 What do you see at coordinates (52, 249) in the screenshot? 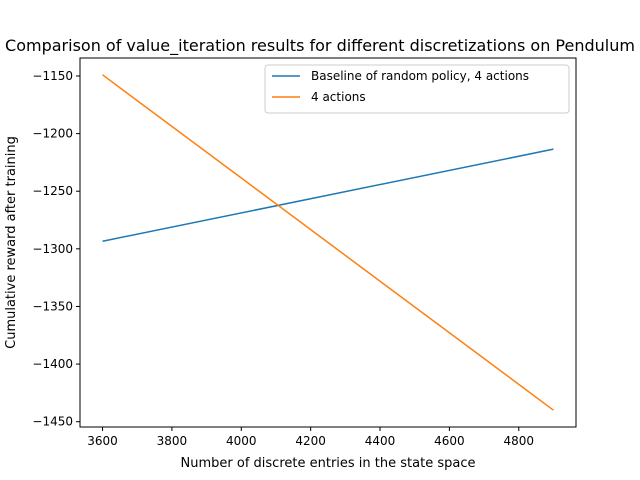
I see `y-tick-label: −1300` at bounding box center [52, 249].